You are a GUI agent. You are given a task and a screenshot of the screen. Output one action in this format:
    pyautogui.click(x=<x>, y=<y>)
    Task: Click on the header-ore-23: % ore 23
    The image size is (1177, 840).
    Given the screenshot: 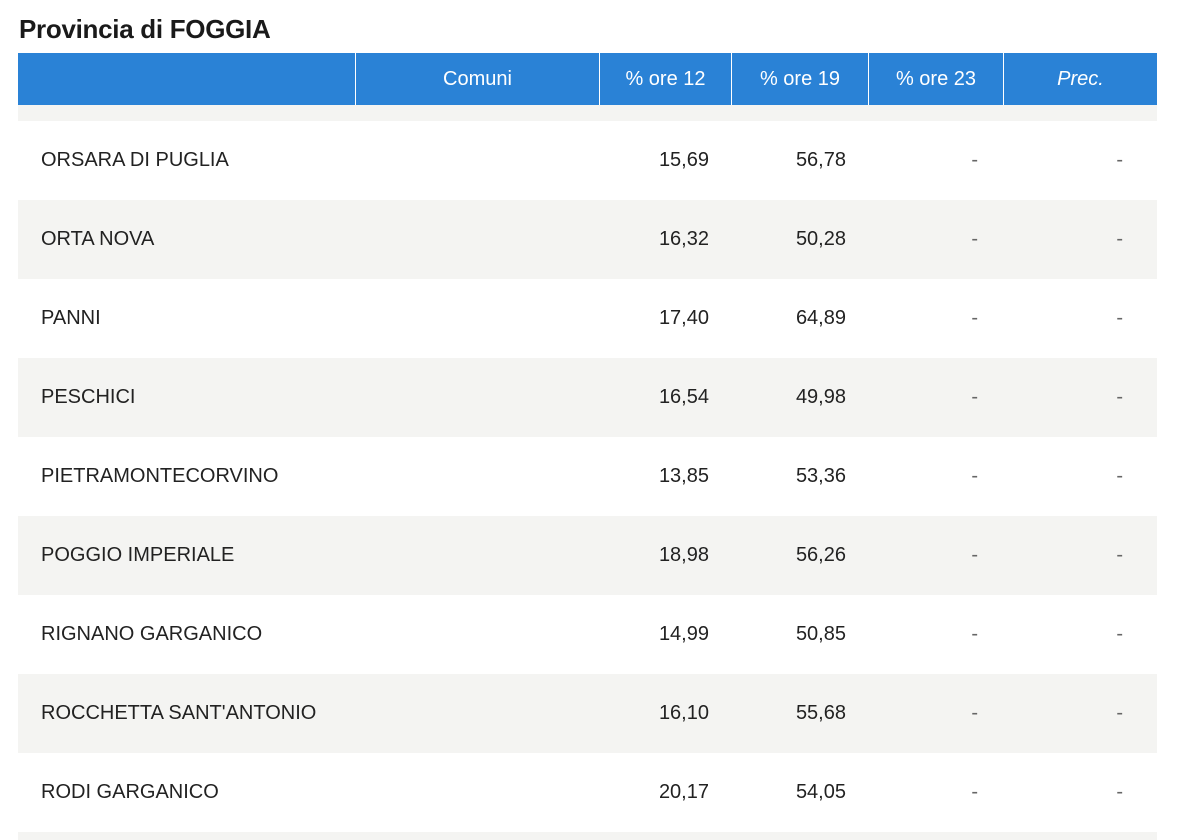 What is the action you would take?
    pyautogui.click(x=935, y=79)
    